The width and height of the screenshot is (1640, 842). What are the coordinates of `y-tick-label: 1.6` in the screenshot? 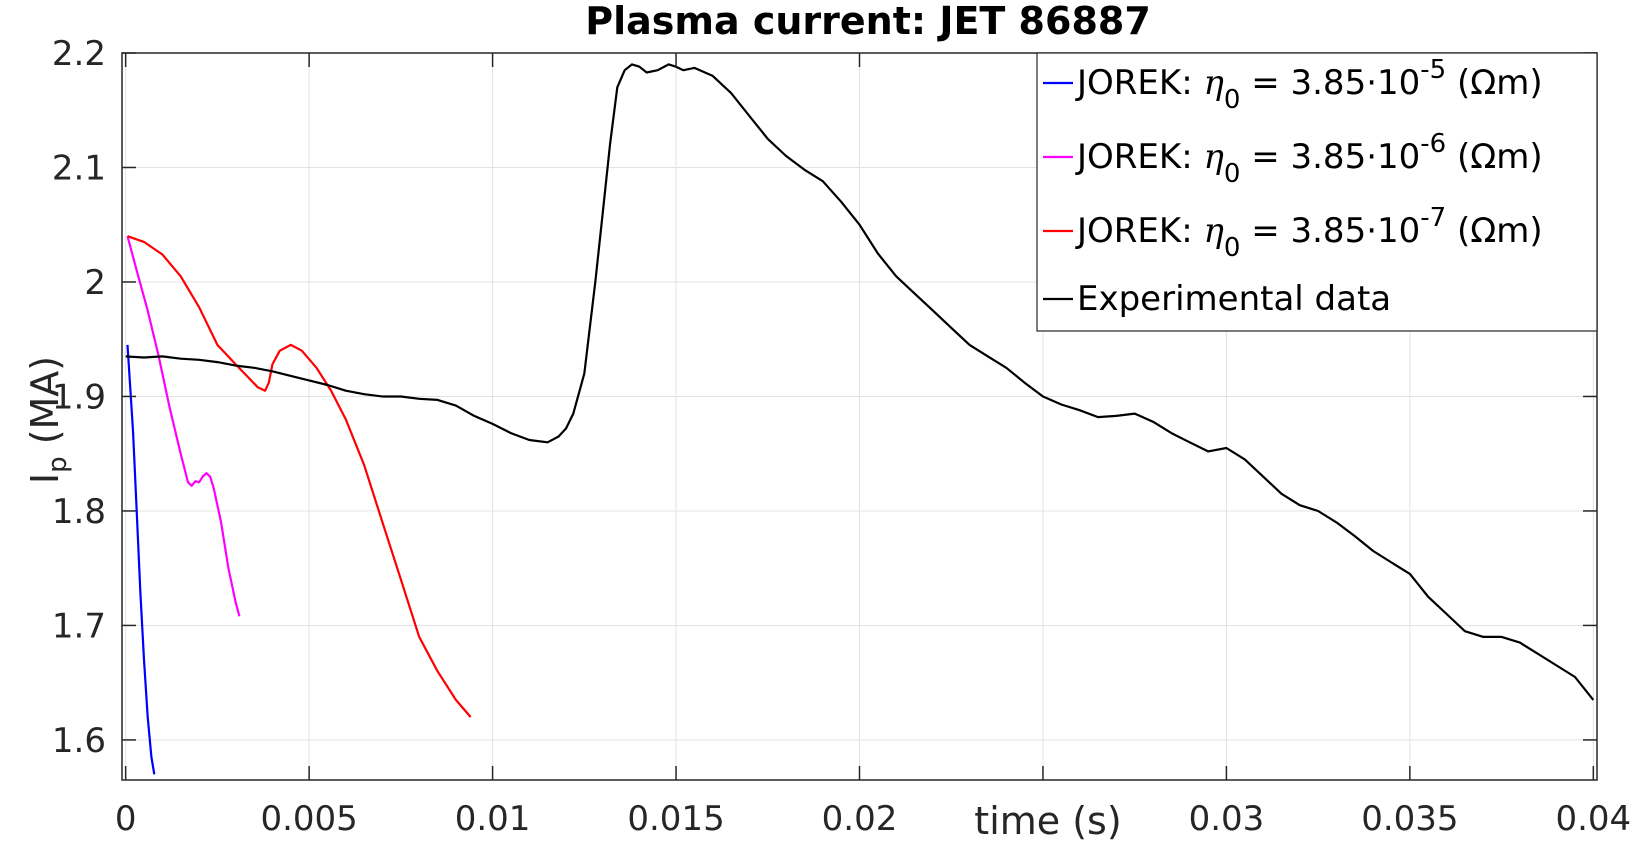 It's located at (79, 741).